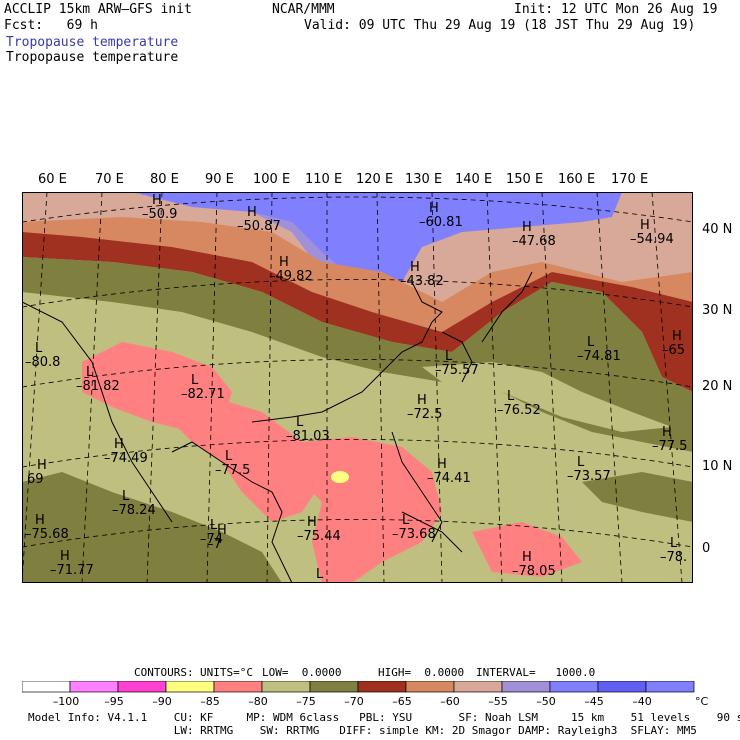  What do you see at coordinates (421, 672) in the screenshot?
I see `contour-high: HIGH= 0.0000` at bounding box center [421, 672].